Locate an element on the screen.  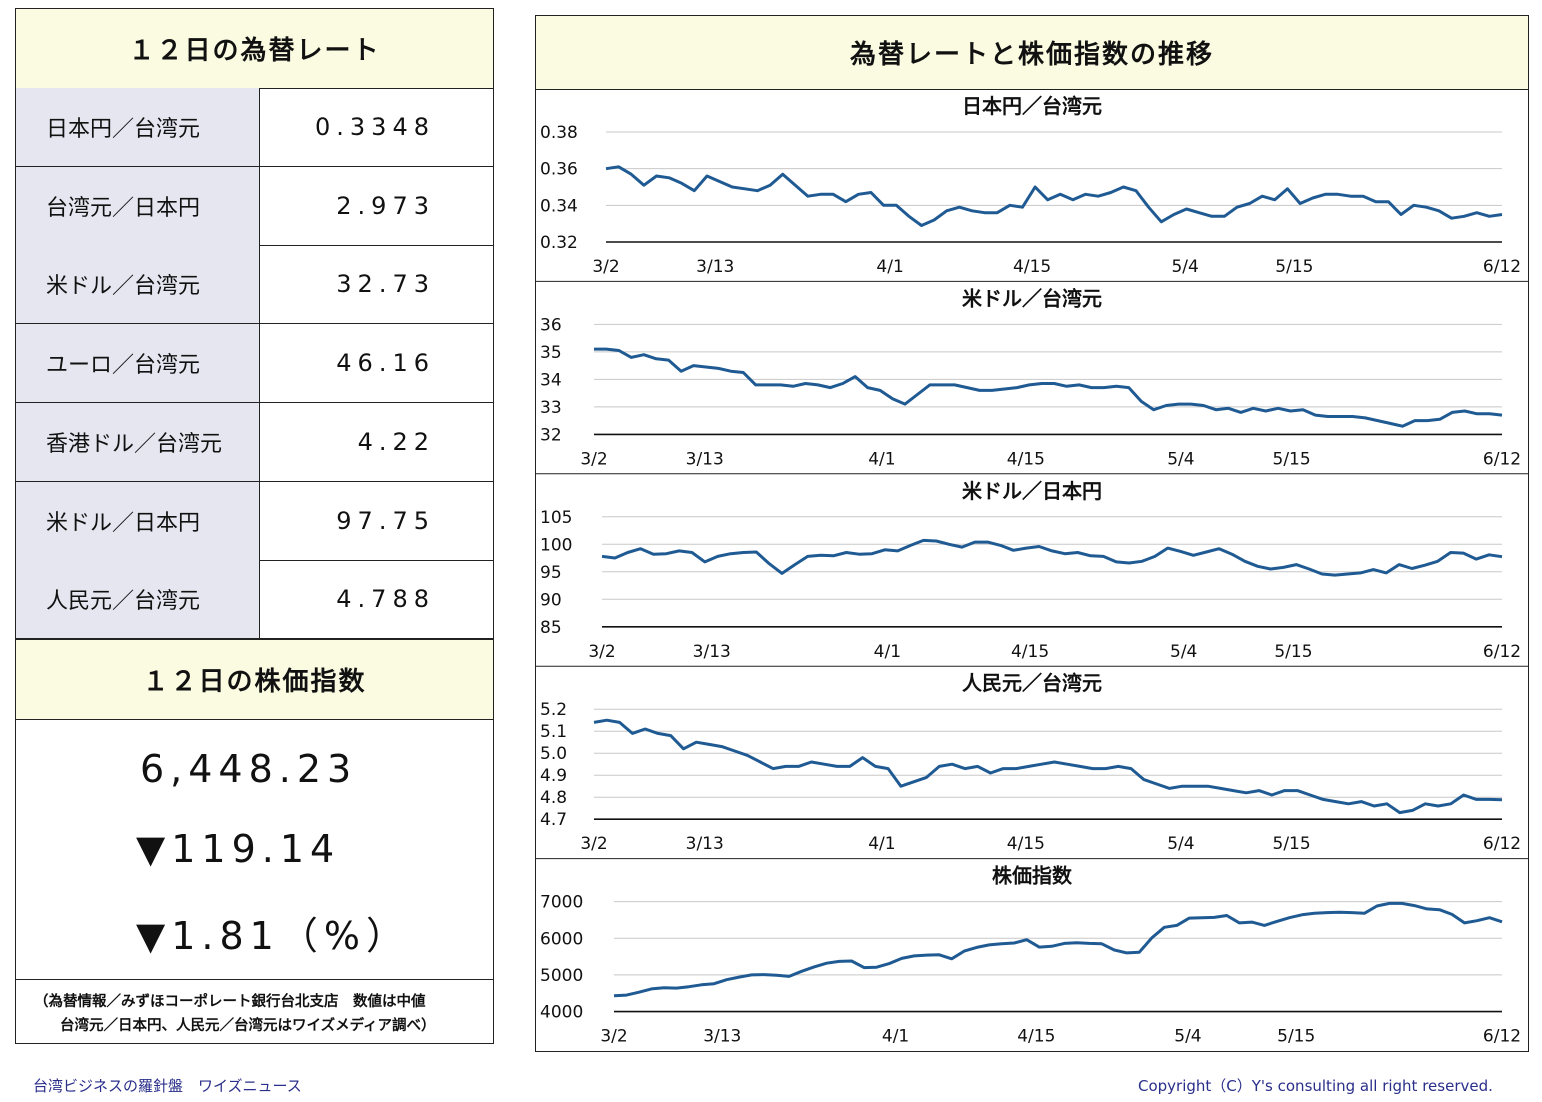
chart-title: 人民元／台湾元 is located at coordinates (1032, 683).